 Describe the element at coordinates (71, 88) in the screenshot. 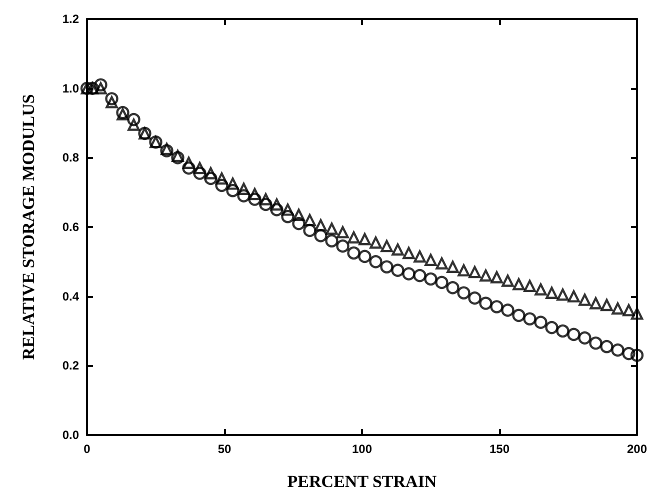

I see `y-tick-label: 1.0` at that location.